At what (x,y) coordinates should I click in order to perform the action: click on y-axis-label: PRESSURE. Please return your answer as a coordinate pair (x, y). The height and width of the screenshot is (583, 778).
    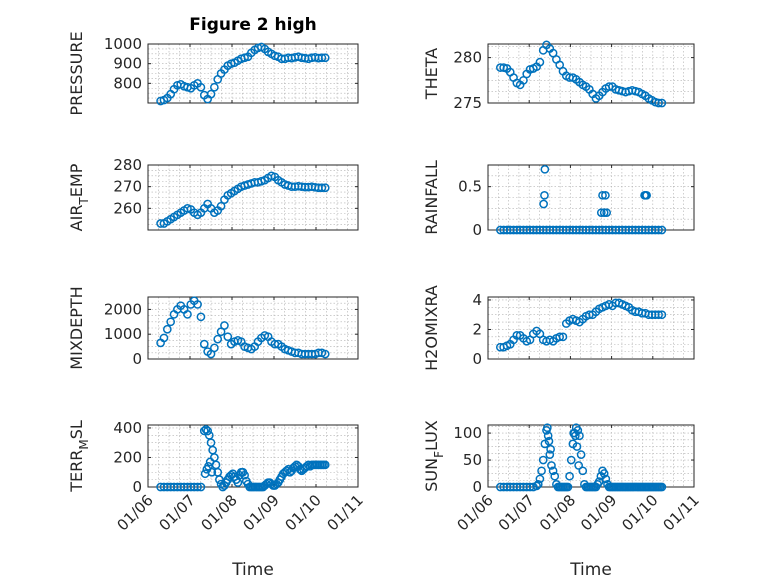
    Looking at the image, I should click on (76, 73).